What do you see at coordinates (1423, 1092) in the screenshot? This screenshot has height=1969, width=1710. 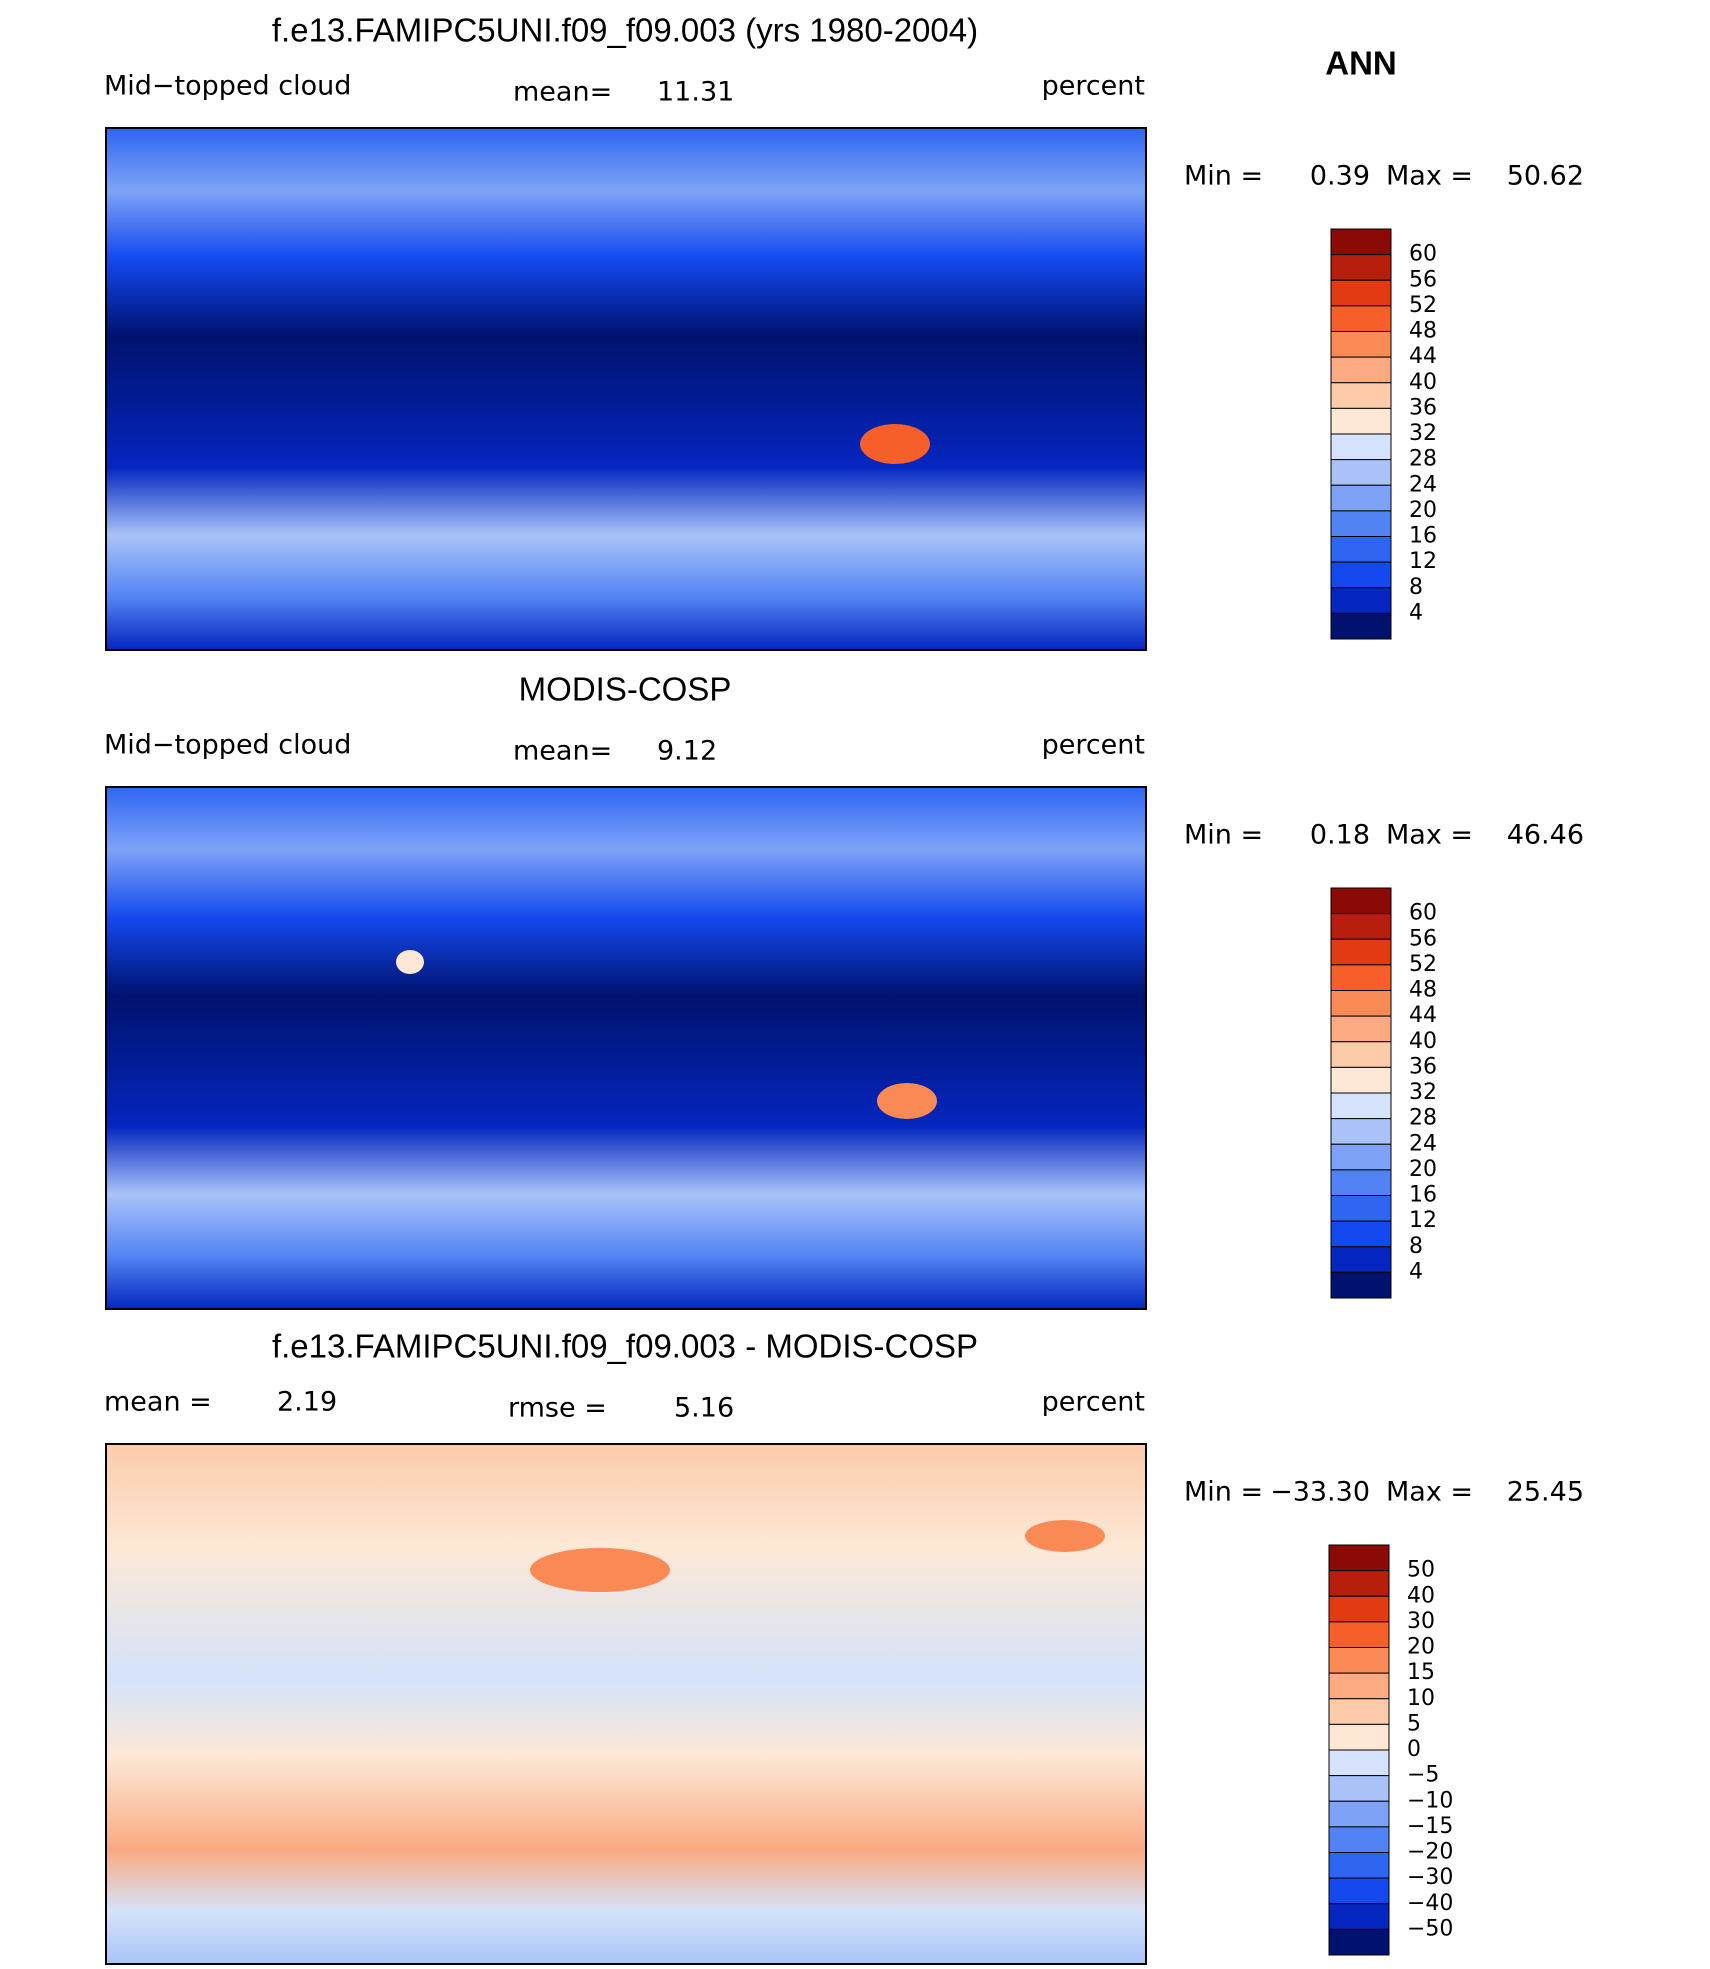 I see `colorbar-label: 32` at bounding box center [1423, 1092].